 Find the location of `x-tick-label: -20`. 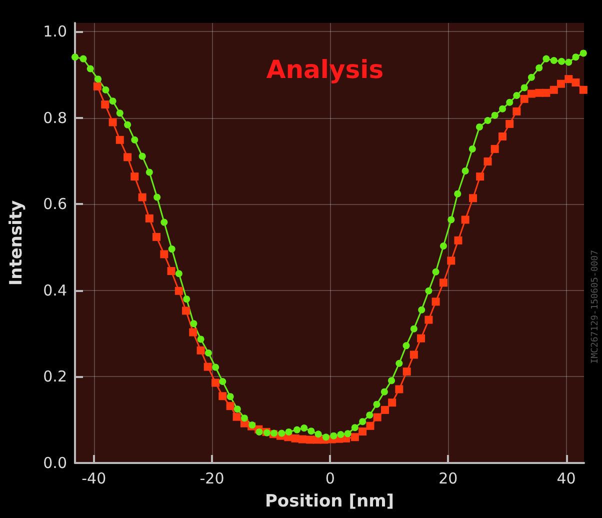

x-tick-label: -20 is located at coordinates (212, 479).